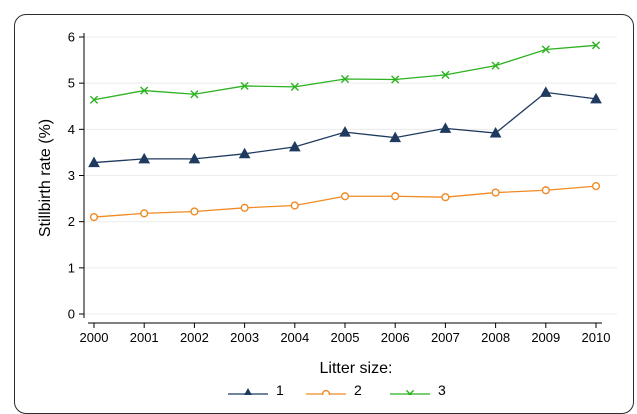  Describe the element at coordinates (495, 337) in the screenshot. I see `x-tick-label: 2008` at that location.